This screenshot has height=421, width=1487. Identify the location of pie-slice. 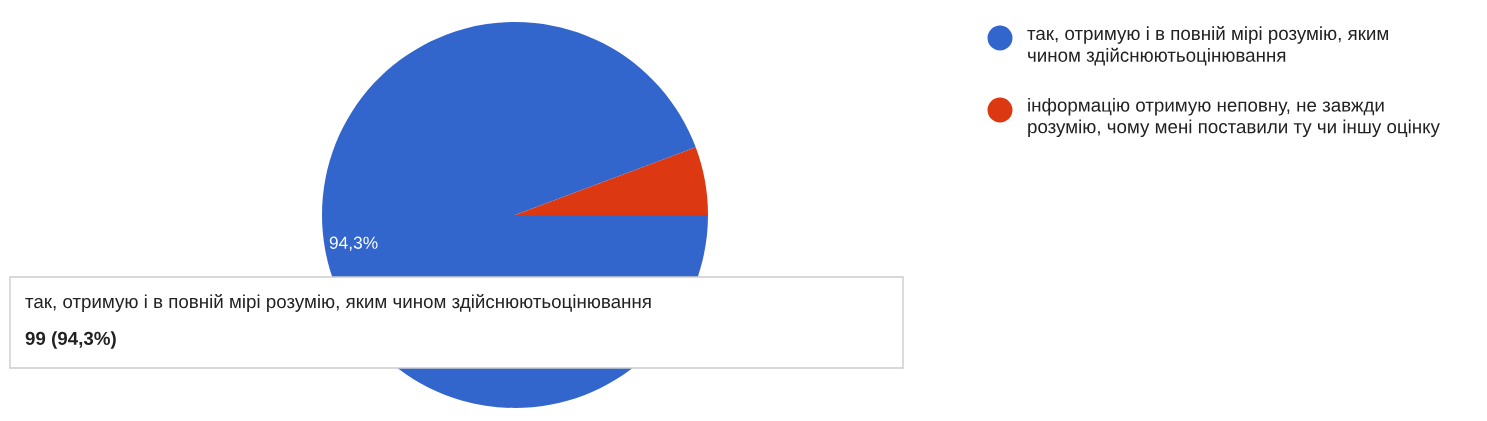
(611, 181).